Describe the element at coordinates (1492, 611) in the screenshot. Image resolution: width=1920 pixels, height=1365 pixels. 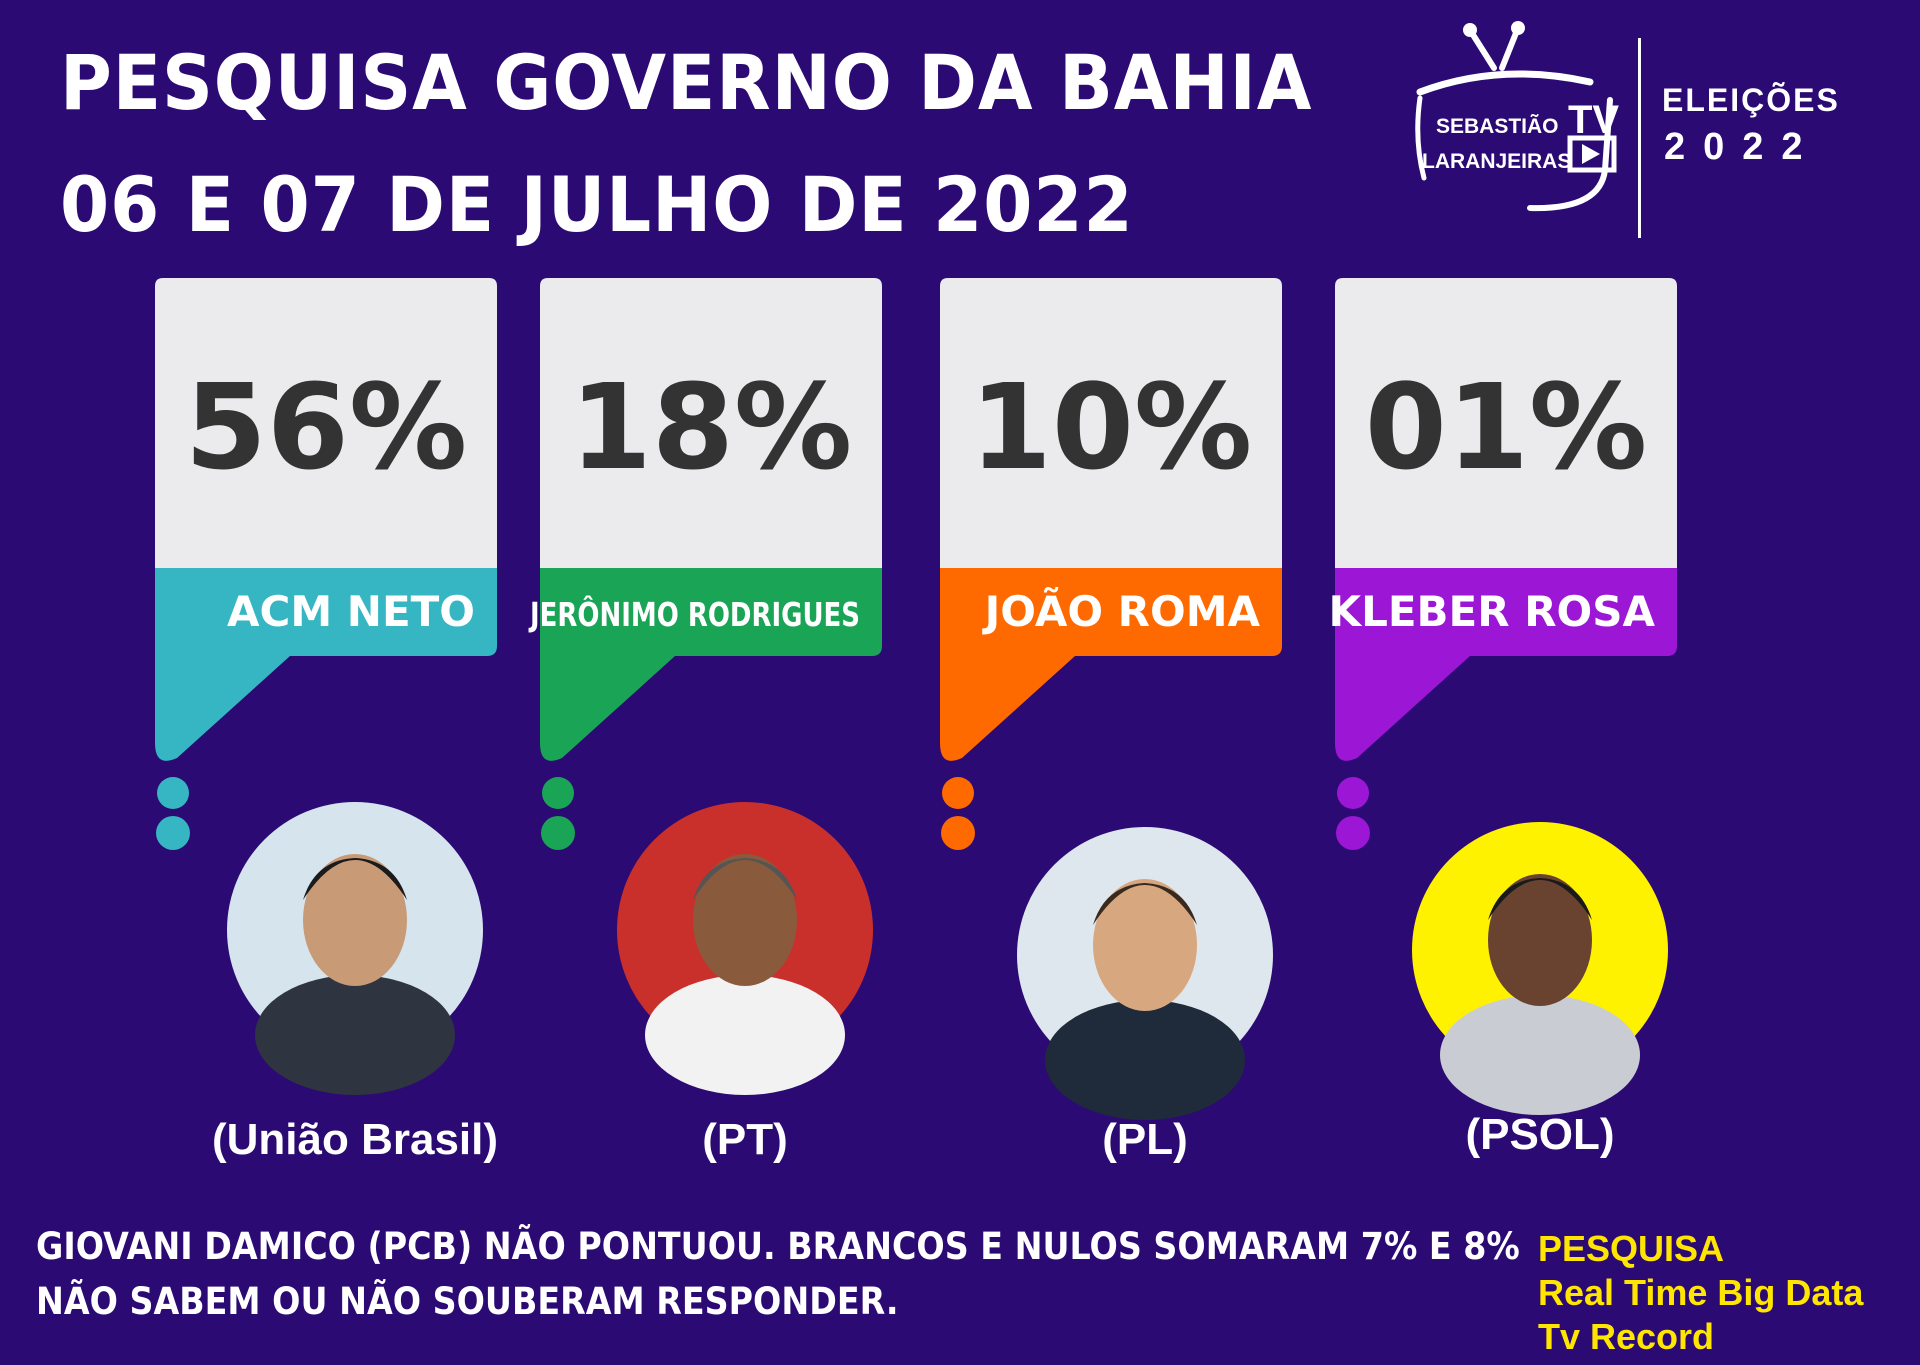
I see `candidate-name: KLEBER ROSA` at that location.